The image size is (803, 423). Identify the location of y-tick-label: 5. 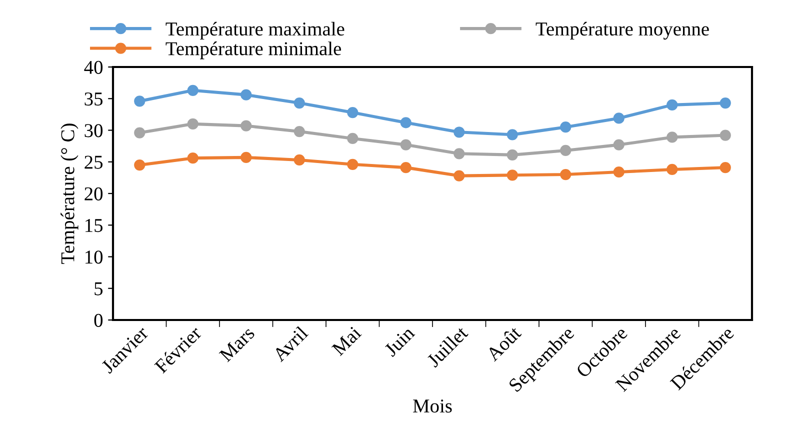
(98, 289).